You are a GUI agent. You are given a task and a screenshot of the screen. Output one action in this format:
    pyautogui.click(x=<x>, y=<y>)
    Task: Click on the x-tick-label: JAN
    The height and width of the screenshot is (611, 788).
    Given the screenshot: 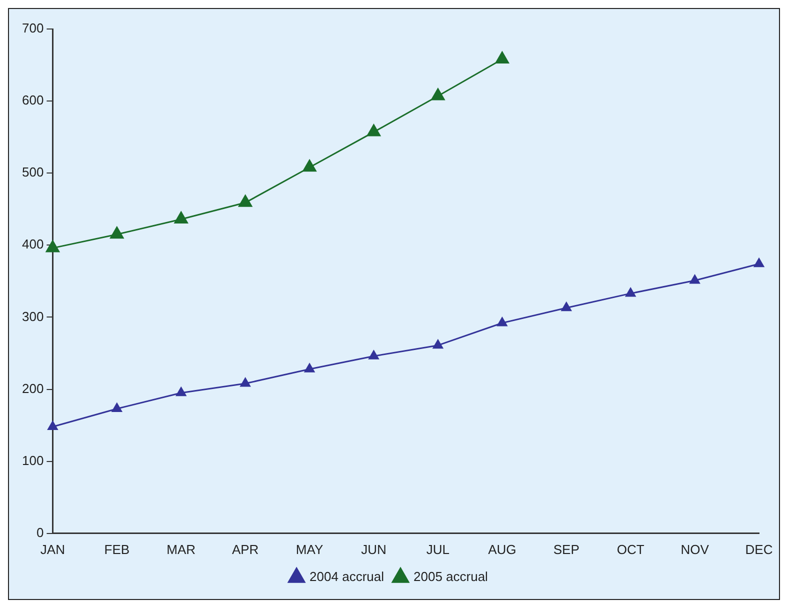 What is the action you would take?
    pyautogui.click(x=52, y=549)
    